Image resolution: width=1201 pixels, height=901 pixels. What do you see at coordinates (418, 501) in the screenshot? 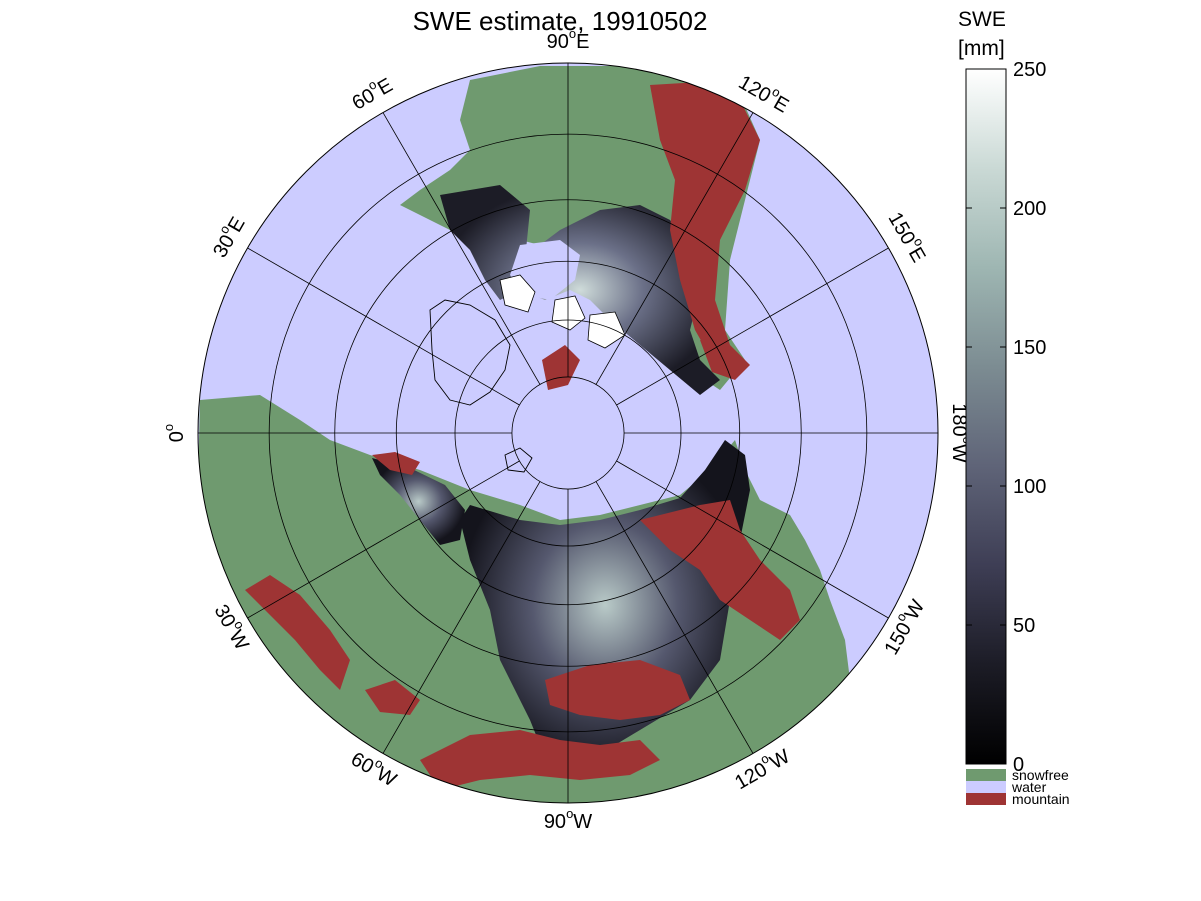
I see `scandinavia-snow-cover` at bounding box center [418, 501].